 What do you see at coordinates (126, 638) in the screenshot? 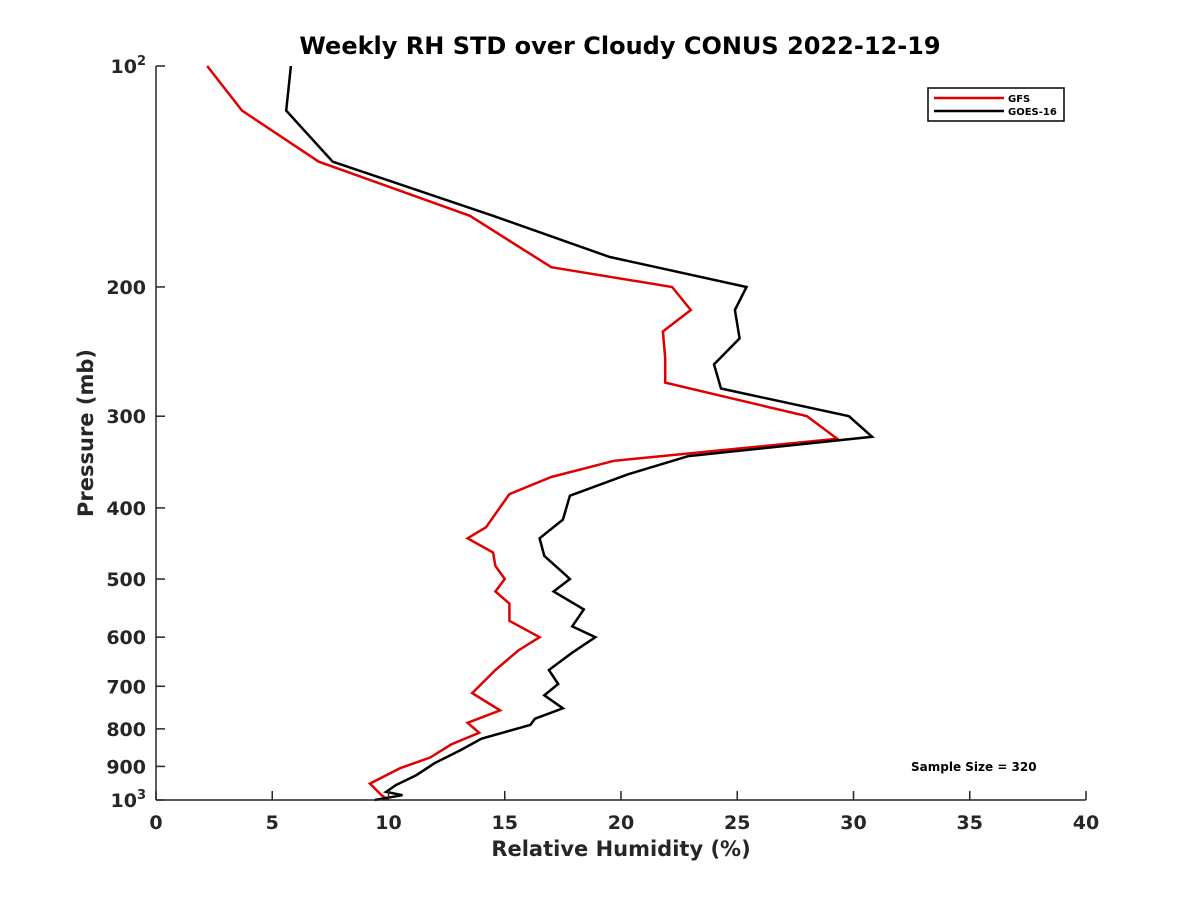
I see `y-tick-label: 600` at bounding box center [126, 638].